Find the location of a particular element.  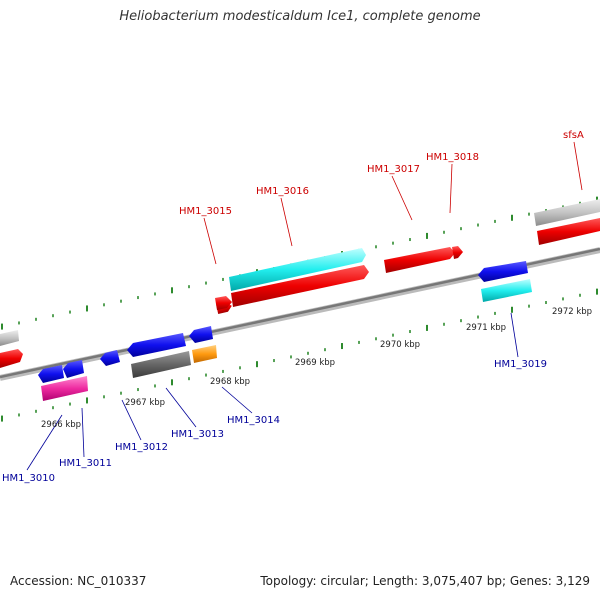

label-hm1-3016: HM1_3016 is located at coordinates (282, 191).